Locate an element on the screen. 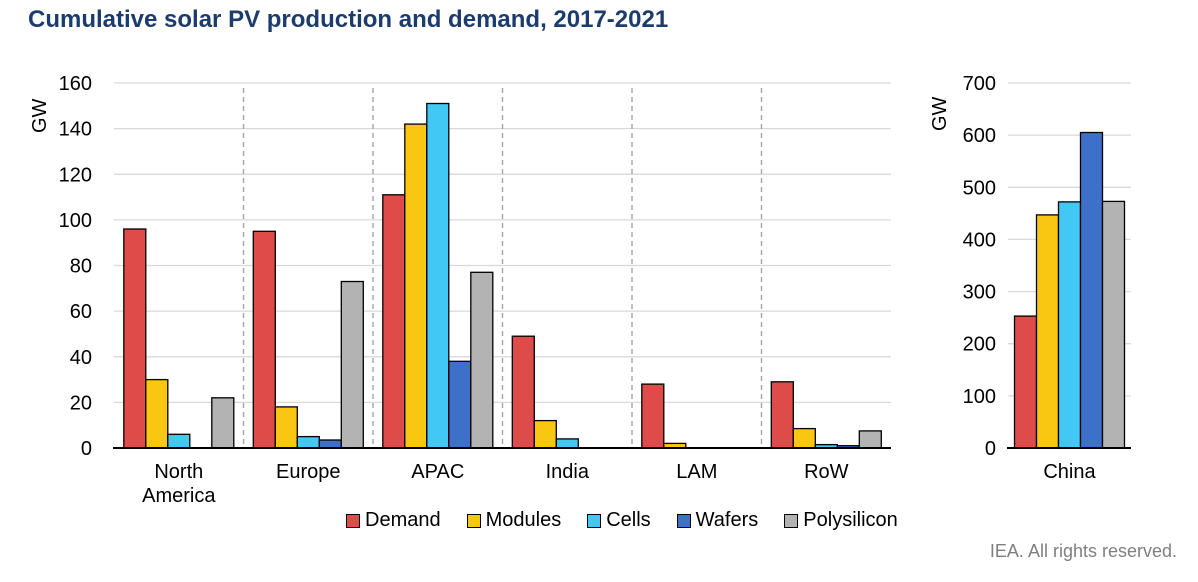  bar-wafers-china is located at coordinates (1091, 290).